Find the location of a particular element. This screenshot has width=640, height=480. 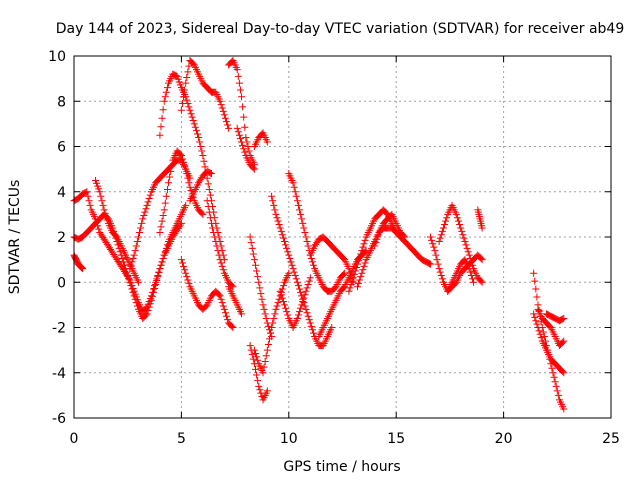

x-tick-label: 15 is located at coordinates (396, 439).